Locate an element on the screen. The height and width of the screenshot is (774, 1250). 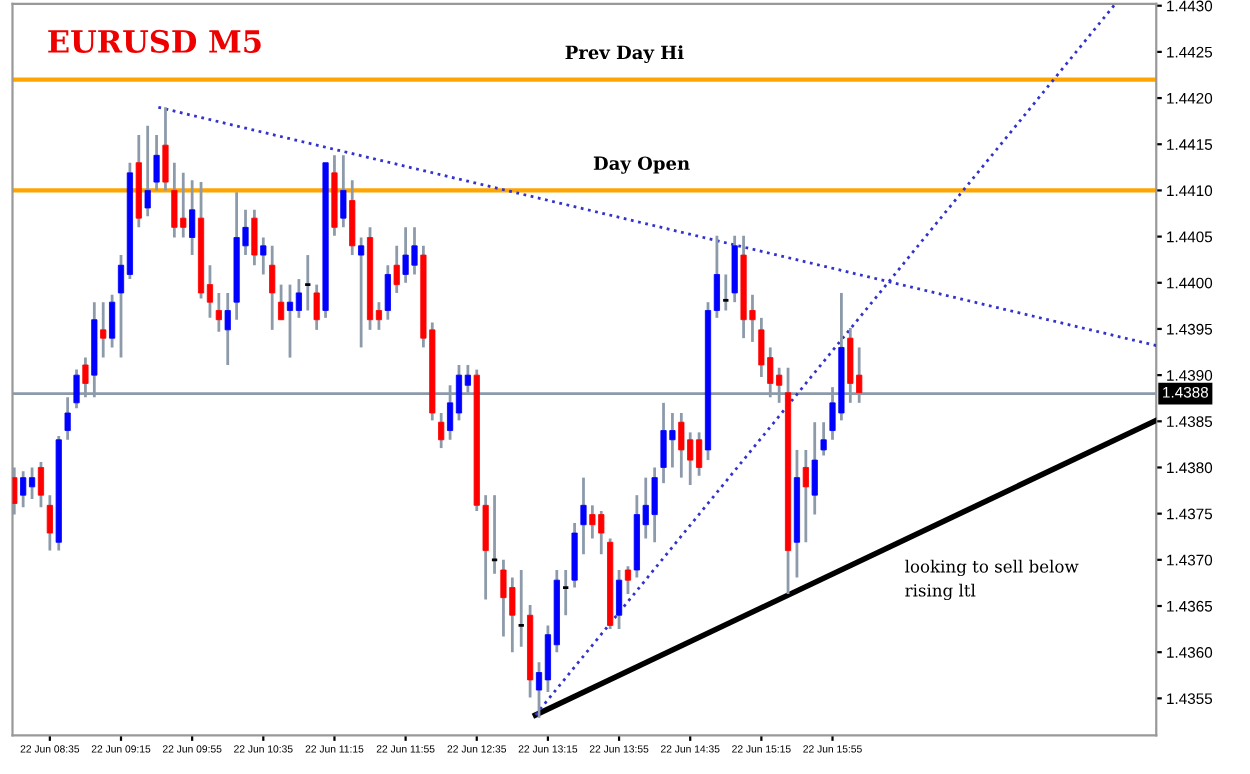
text: EURUSD M5 is located at coordinates (154, 41).